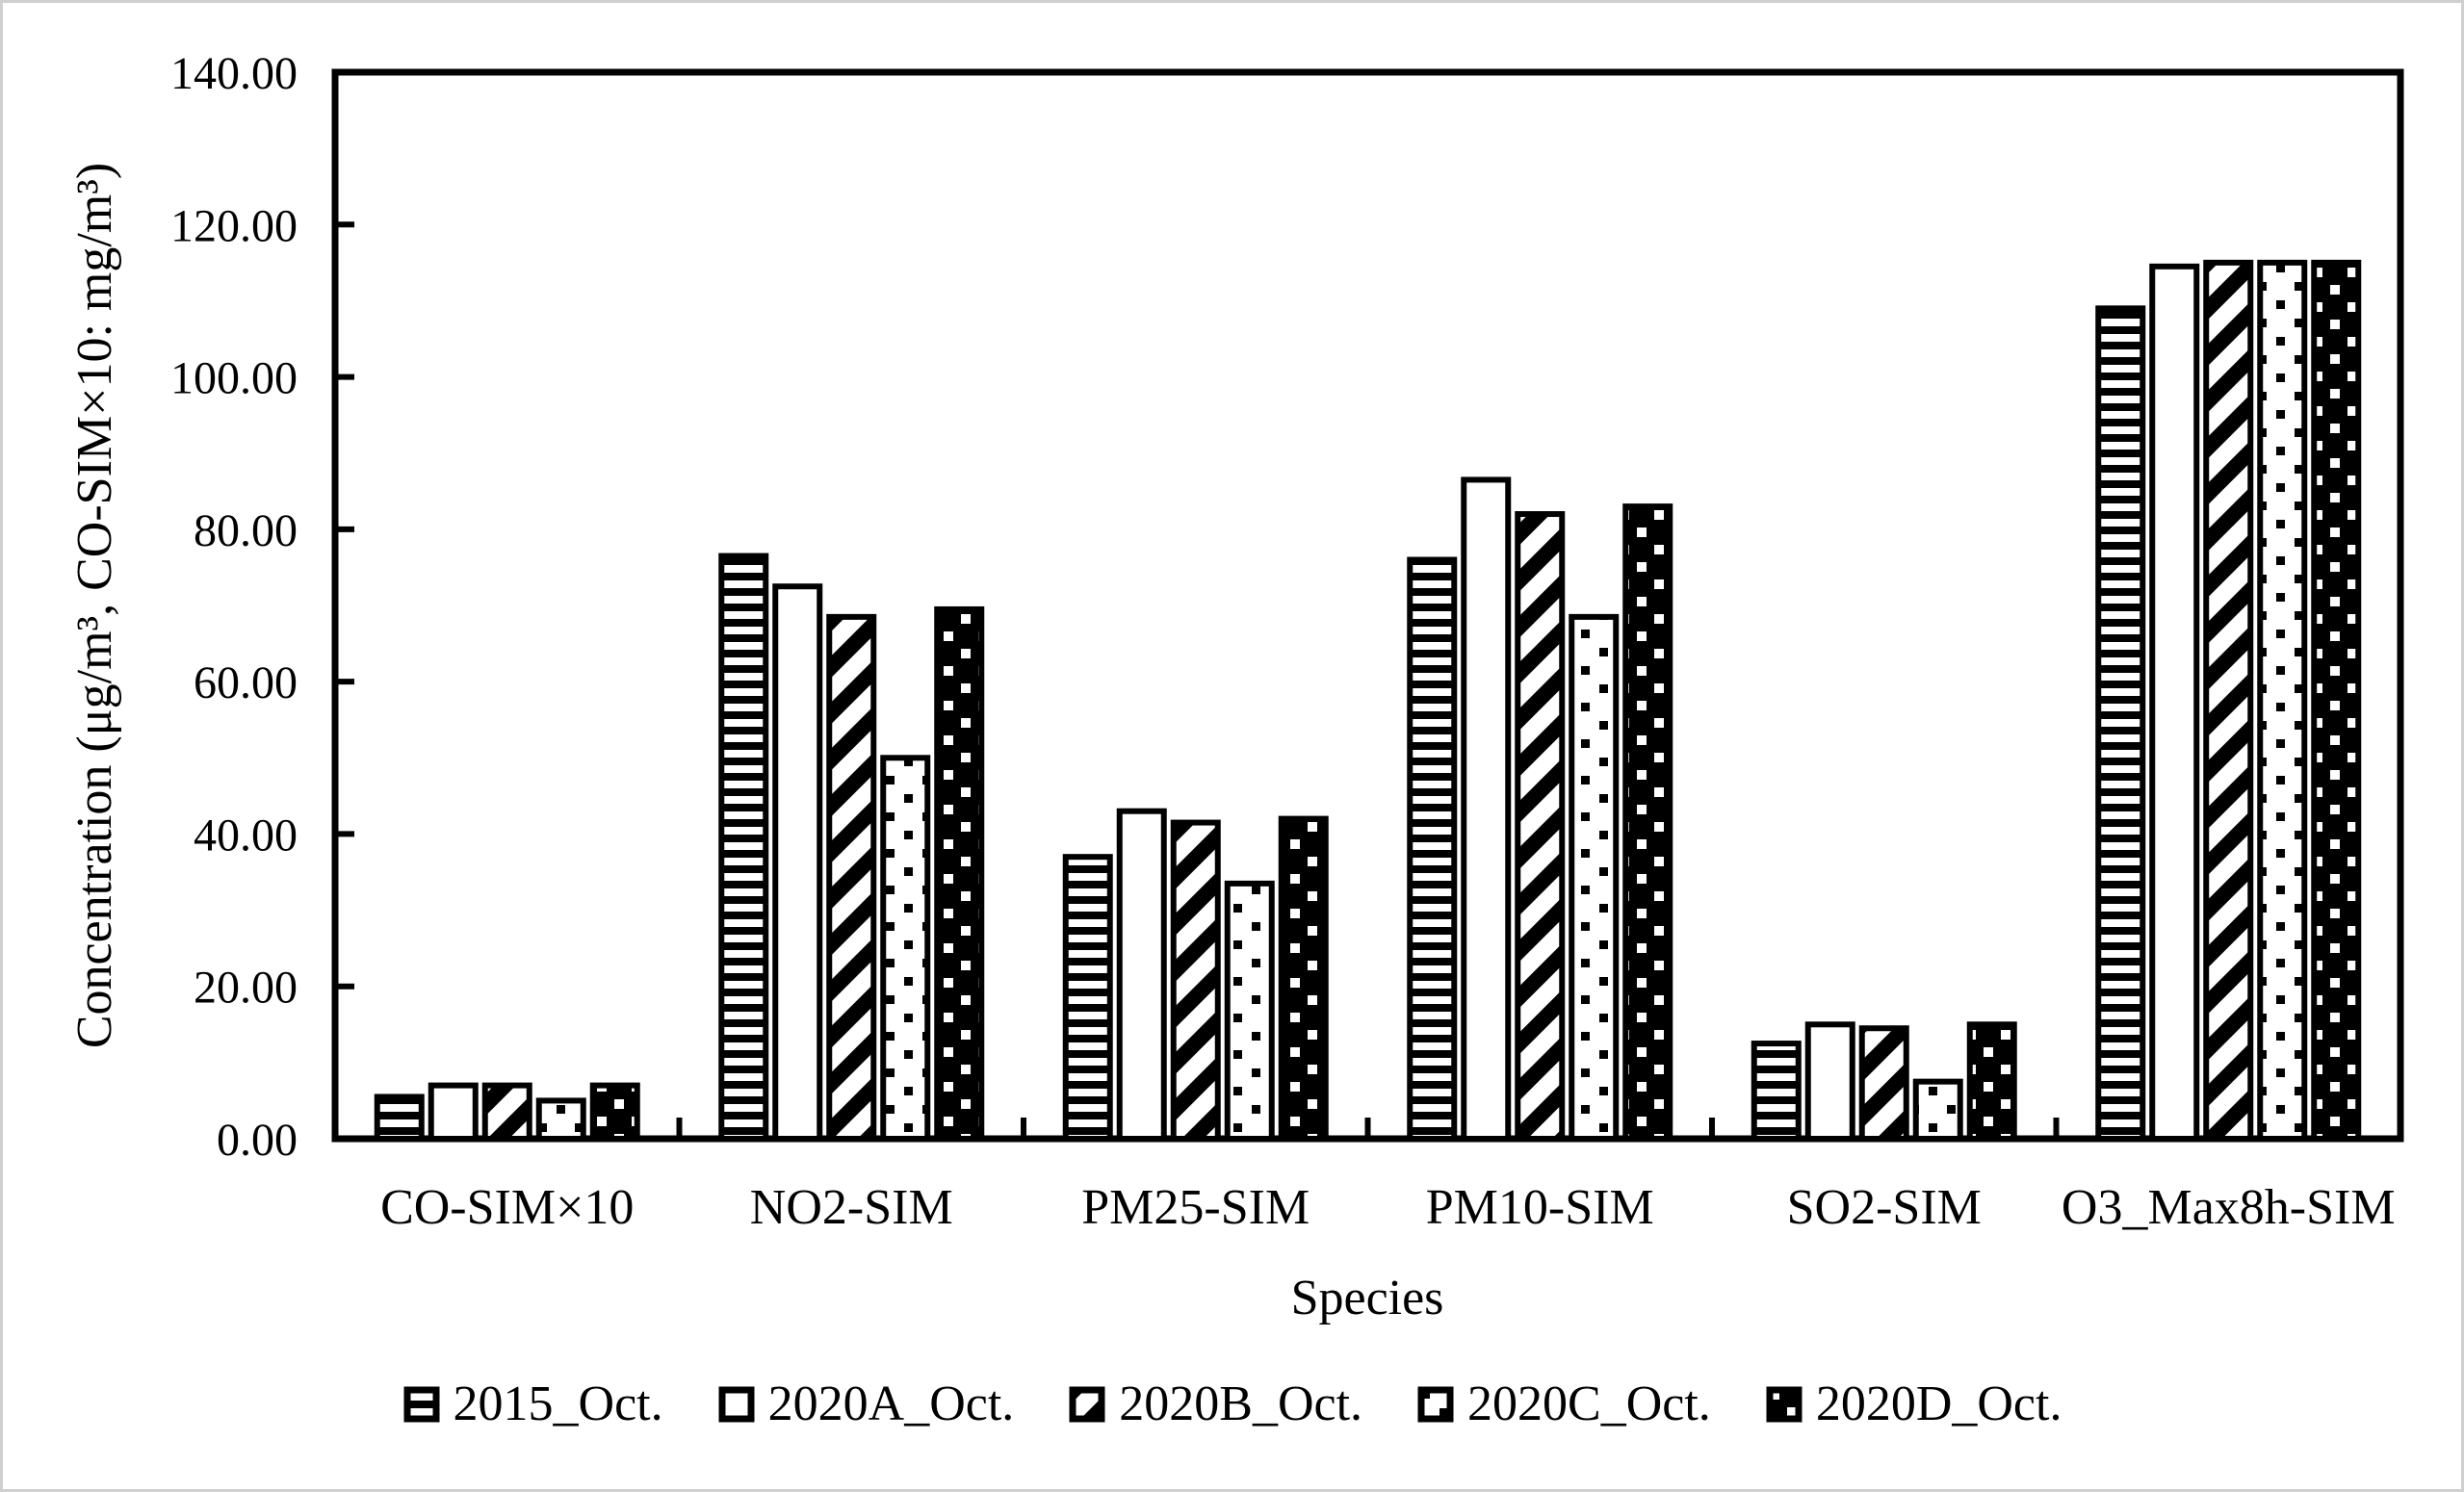  Describe the element at coordinates (1540, 1207) in the screenshot. I see `x-category-label: PM10-SIM` at that location.